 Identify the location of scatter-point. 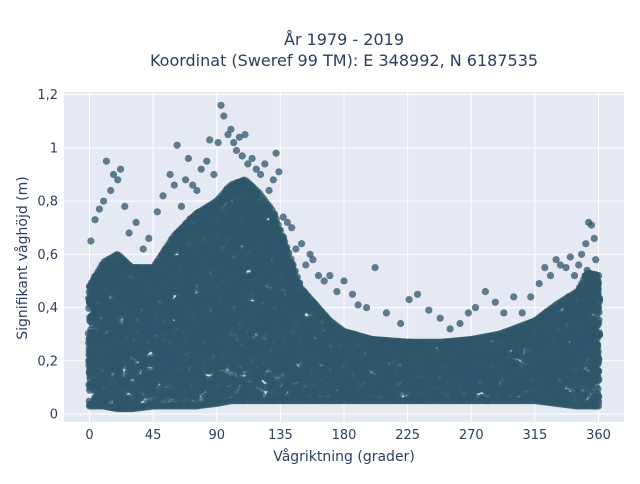
(135, 371).